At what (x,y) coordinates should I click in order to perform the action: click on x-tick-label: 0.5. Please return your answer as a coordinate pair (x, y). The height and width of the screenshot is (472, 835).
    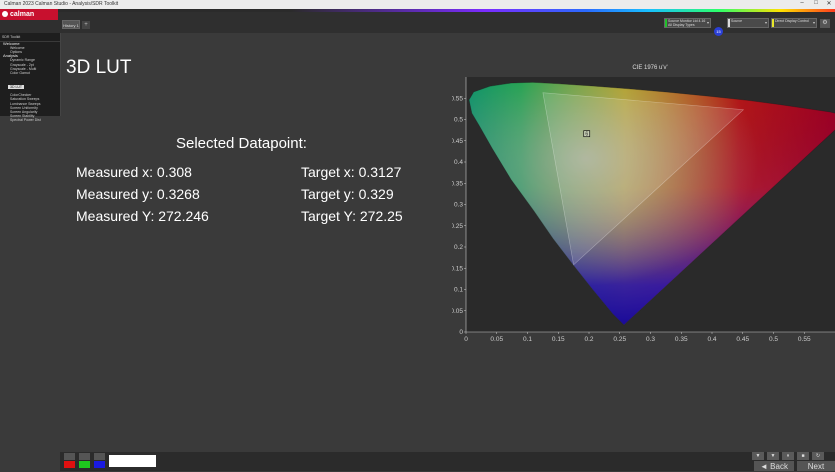
    Looking at the image, I should click on (773, 339).